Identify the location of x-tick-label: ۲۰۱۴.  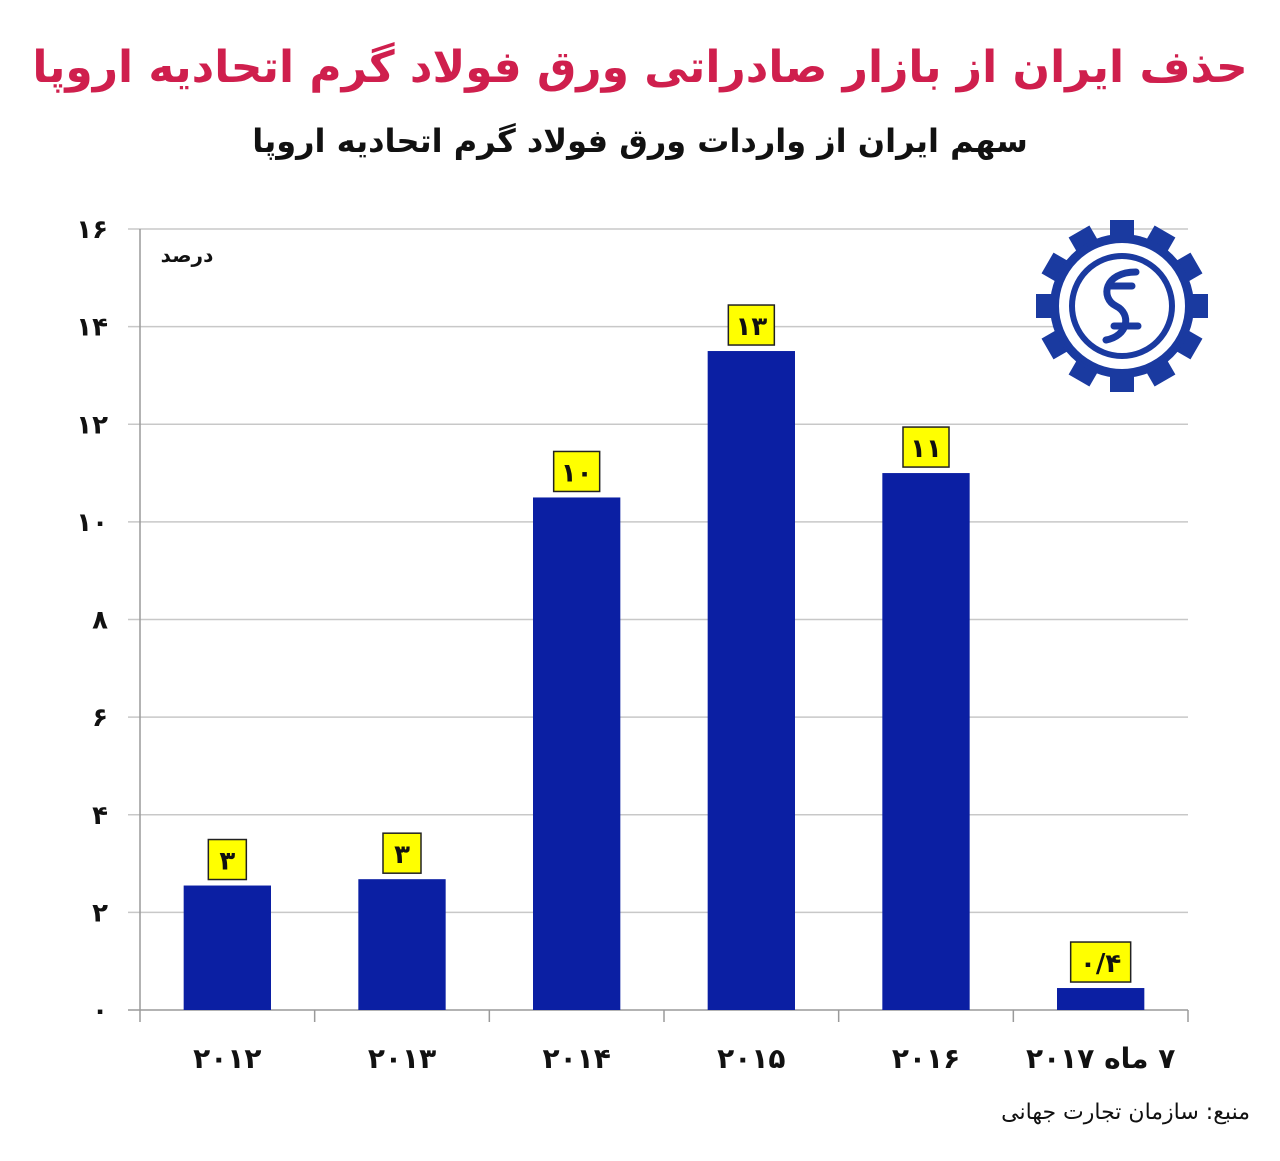
(576, 1058).